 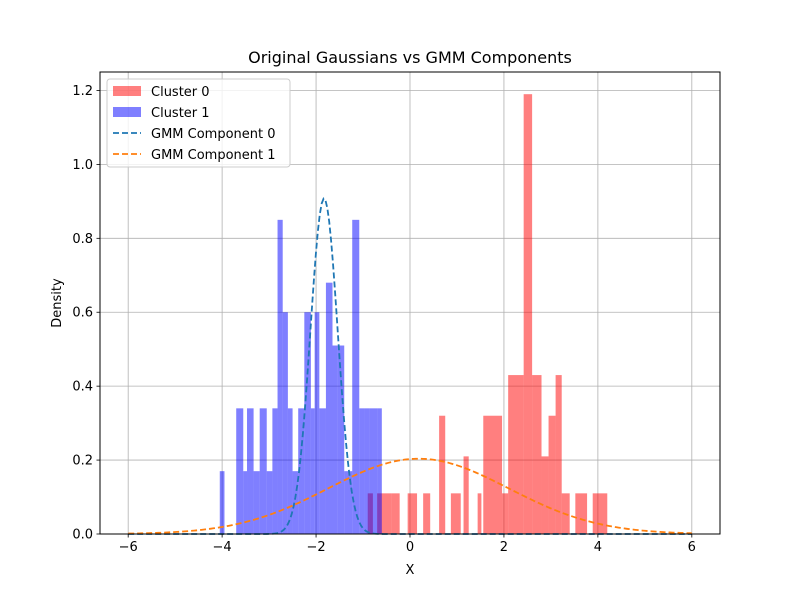 What do you see at coordinates (82, 461) in the screenshot?
I see `y-tick-label: 0.2` at bounding box center [82, 461].